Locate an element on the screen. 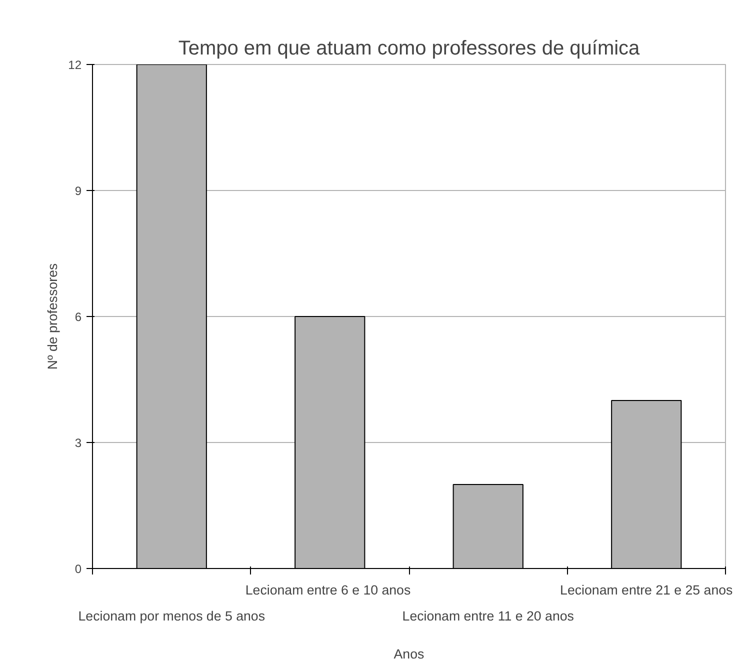 This screenshot has width=750, height=664. chart-title: Tempo em que atuam como professores de química is located at coordinates (409, 49).